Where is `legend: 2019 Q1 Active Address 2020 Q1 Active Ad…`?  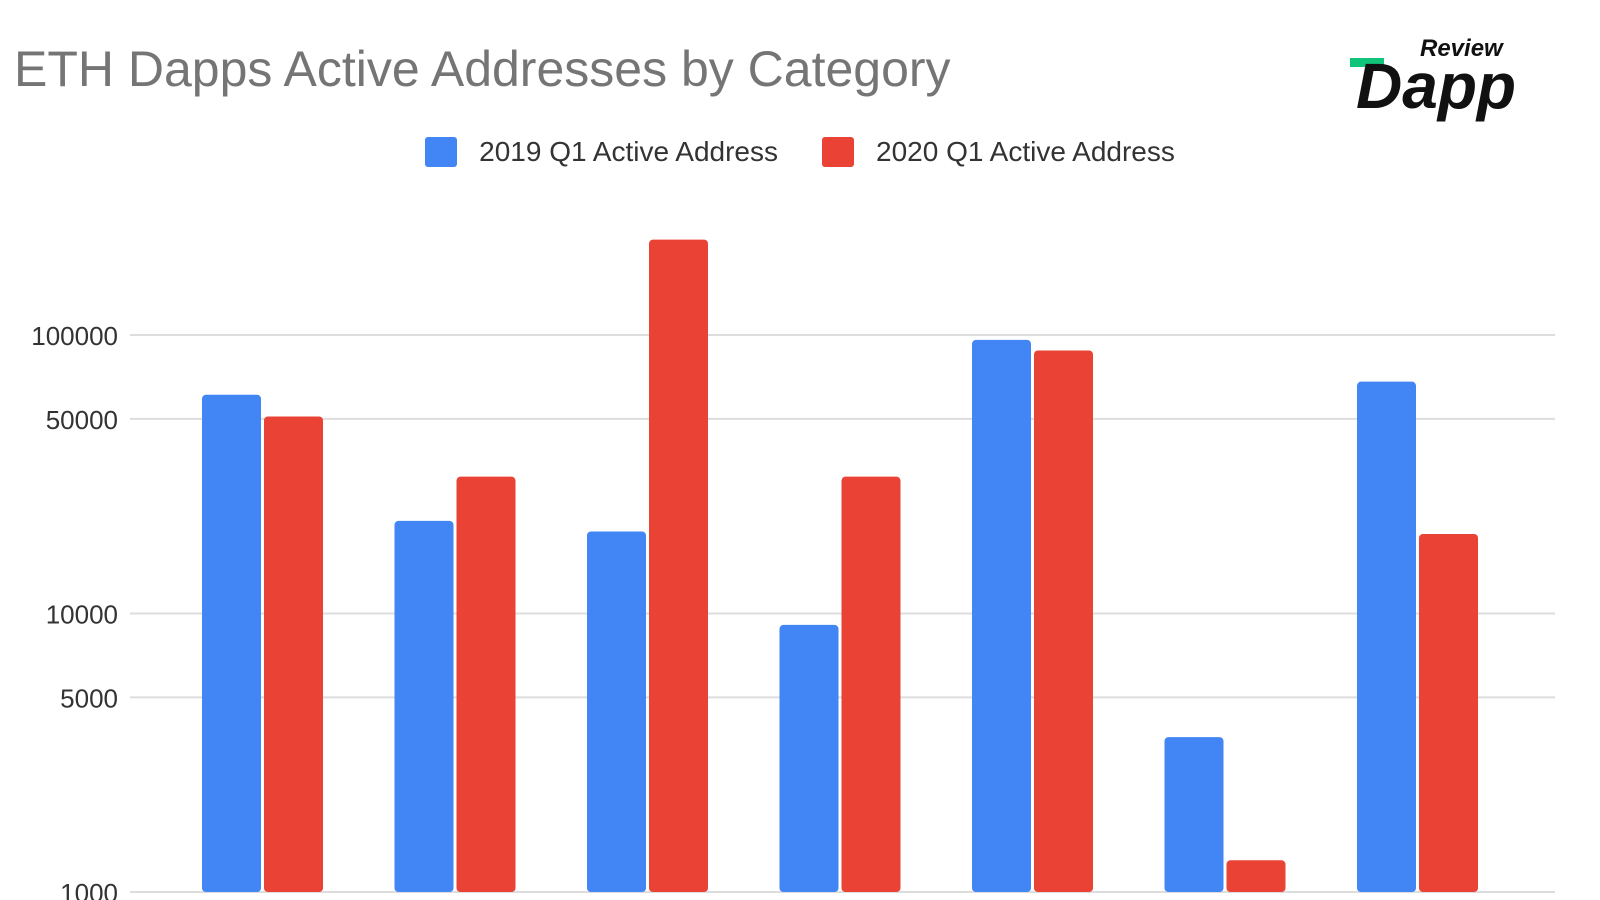 legend: 2019 Q1 Active Address 2020 Q1 Active Ad… is located at coordinates (800, 152).